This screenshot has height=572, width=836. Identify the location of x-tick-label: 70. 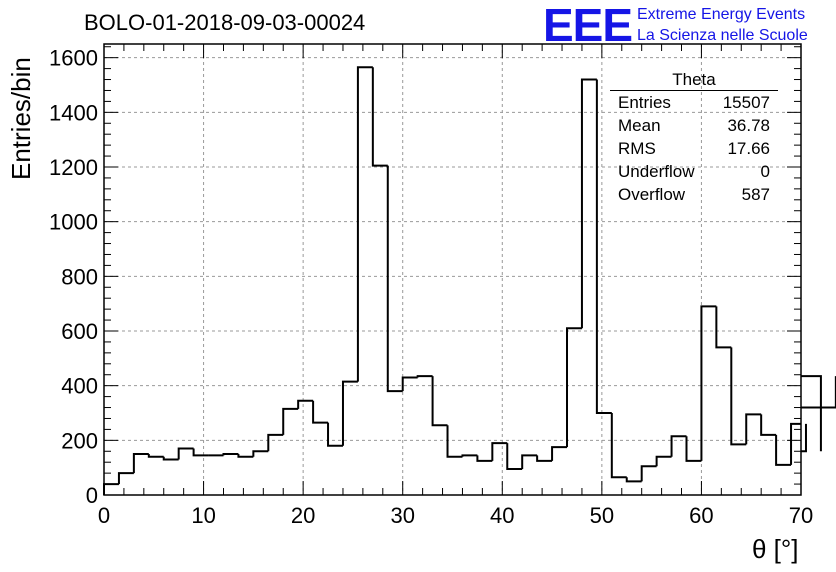
(801, 515).